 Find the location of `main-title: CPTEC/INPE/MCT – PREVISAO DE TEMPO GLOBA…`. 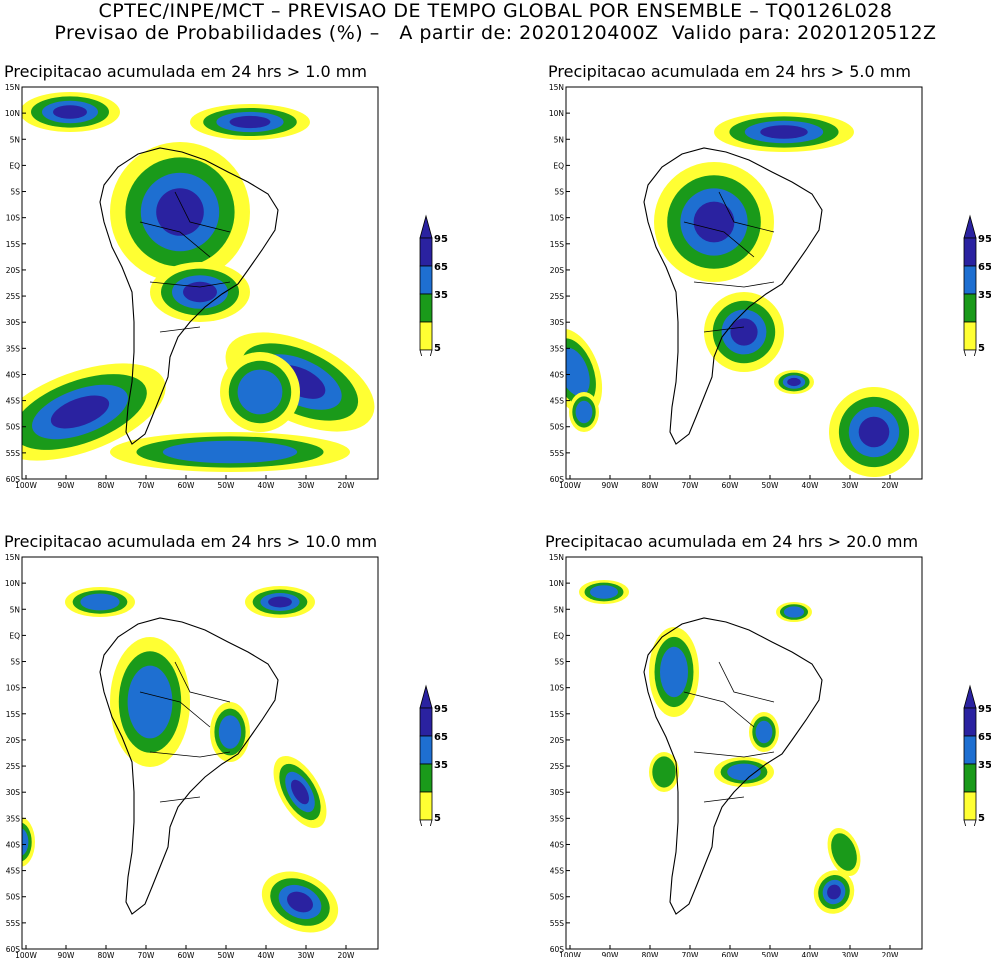

main-title: CPTEC/INPE/MCT – PREVISAO DE TEMPO GLOBA… is located at coordinates (495, 11).